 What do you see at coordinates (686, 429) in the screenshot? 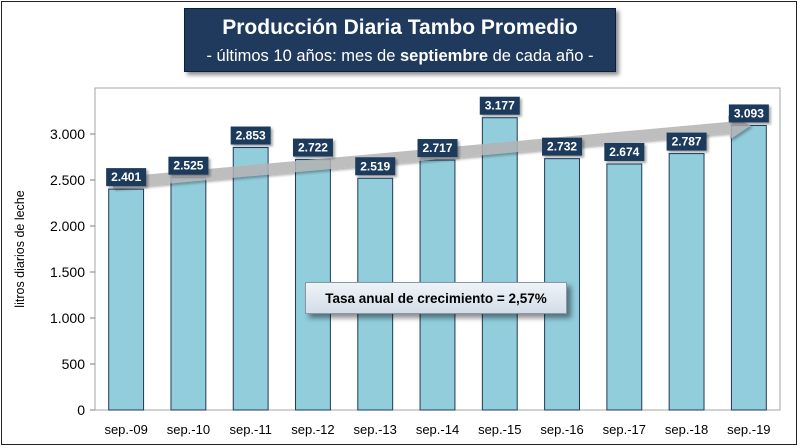
I see `x-tick-label: sep.-18` at bounding box center [686, 429].